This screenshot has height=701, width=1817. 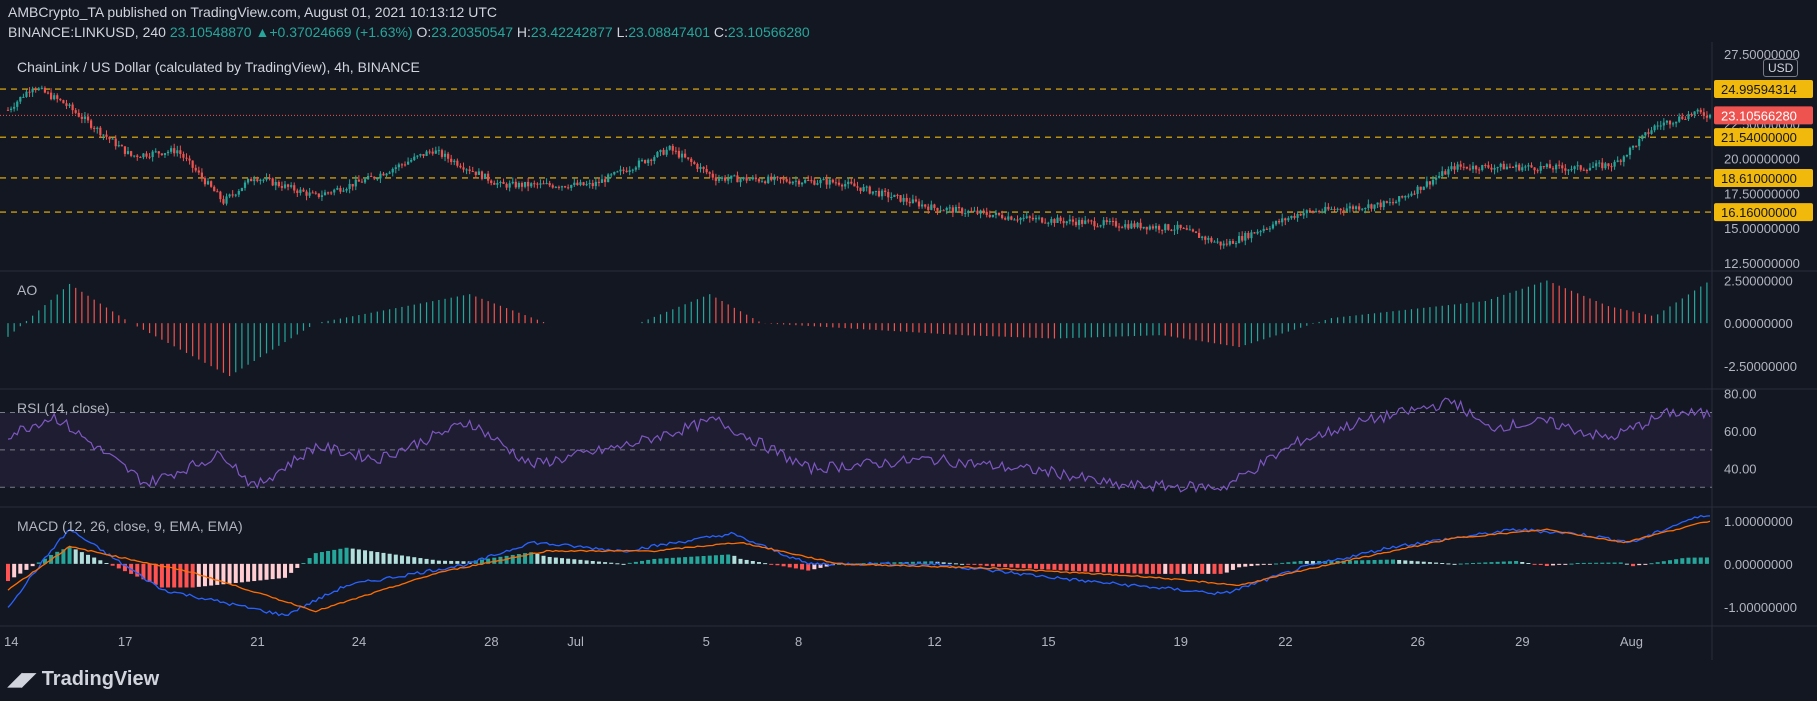 I want to click on macd-axis-tick: -1.00000000, so click(x=1760, y=607).